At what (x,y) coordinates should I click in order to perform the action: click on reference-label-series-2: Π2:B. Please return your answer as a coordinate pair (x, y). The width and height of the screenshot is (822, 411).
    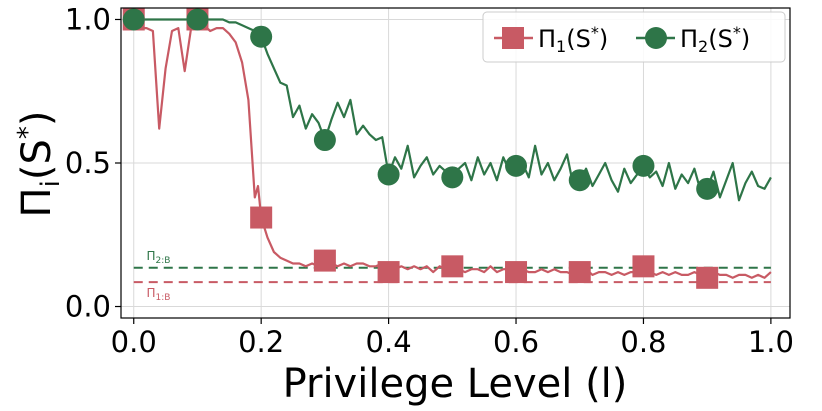
    Looking at the image, I should click on (158, 257).